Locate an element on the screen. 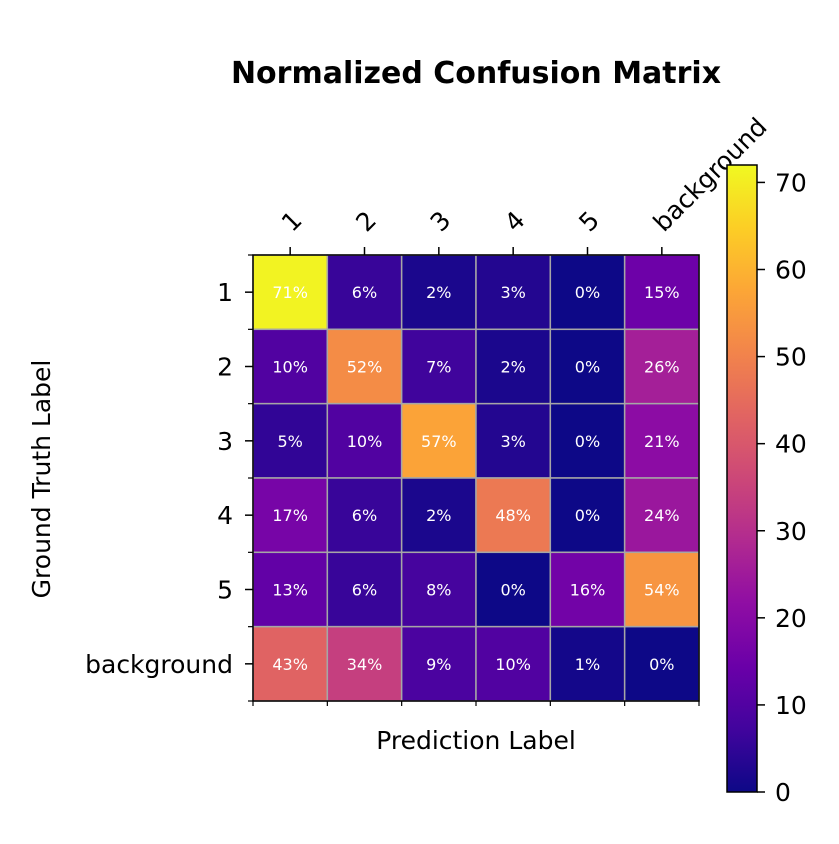 The image size is (839, 844). y-tick-label: 4 is located at coordinates (225, 515).